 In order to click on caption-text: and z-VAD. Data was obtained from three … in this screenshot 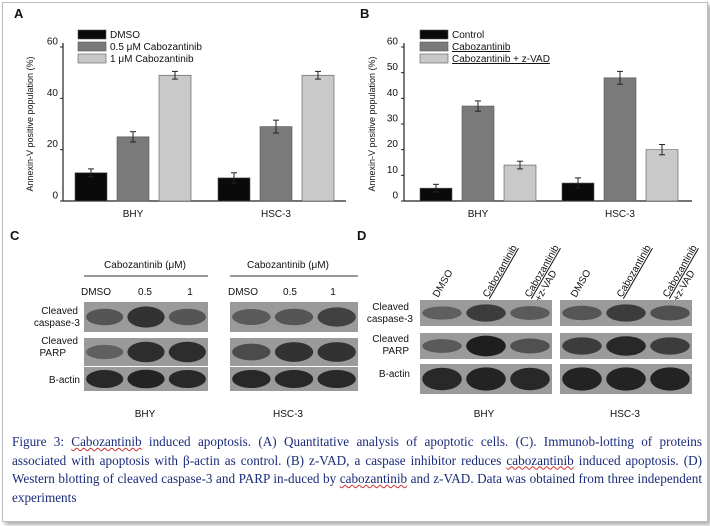, I will do `click(357, 488)`.